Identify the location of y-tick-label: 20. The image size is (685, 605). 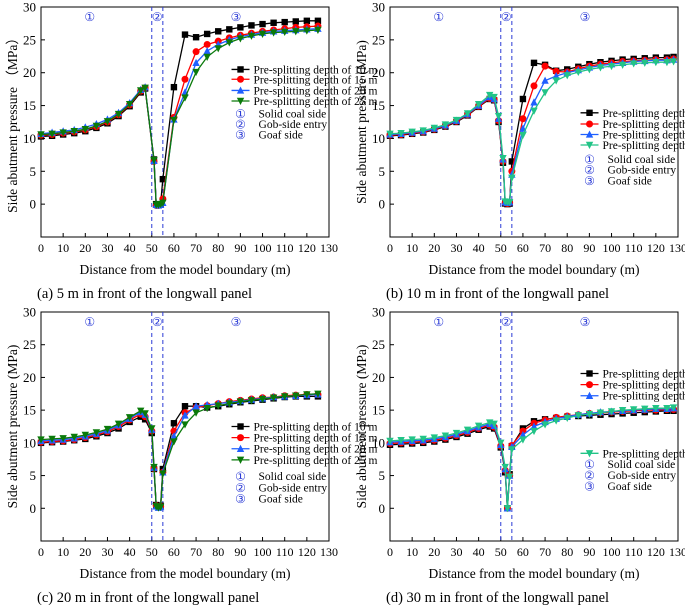
(378, 72).